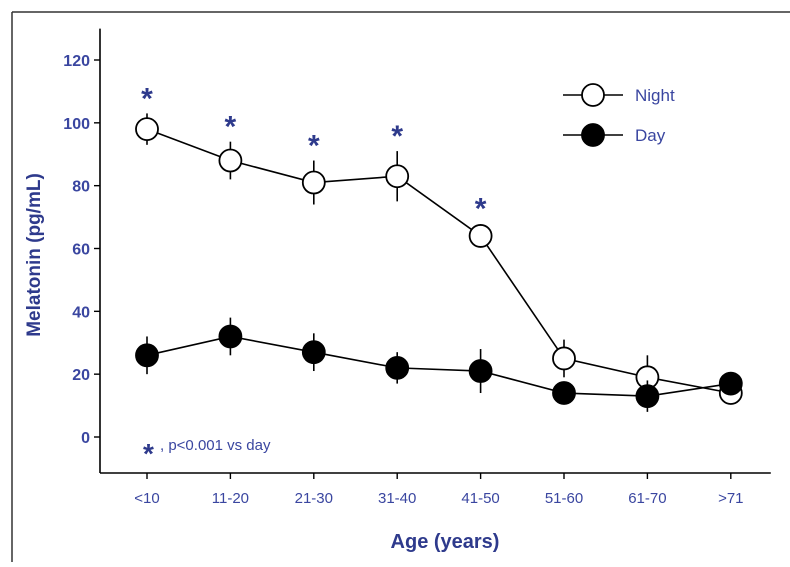 The height and width of the screenshot is (567, 790). I want to click on x-tick-label: 21-30, so click(314, 498).